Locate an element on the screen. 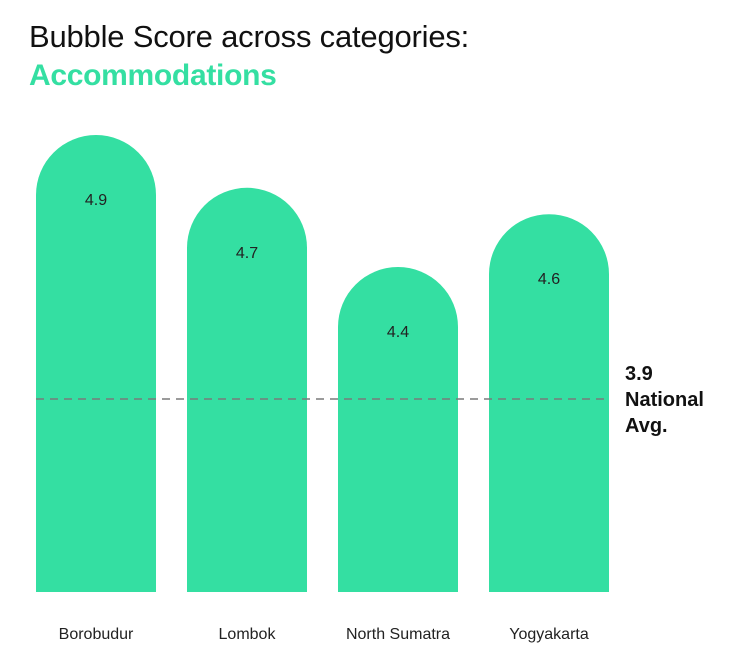 This screenshot has width=747, height=672. bar-borobudur is located at coordinates (96, 363).